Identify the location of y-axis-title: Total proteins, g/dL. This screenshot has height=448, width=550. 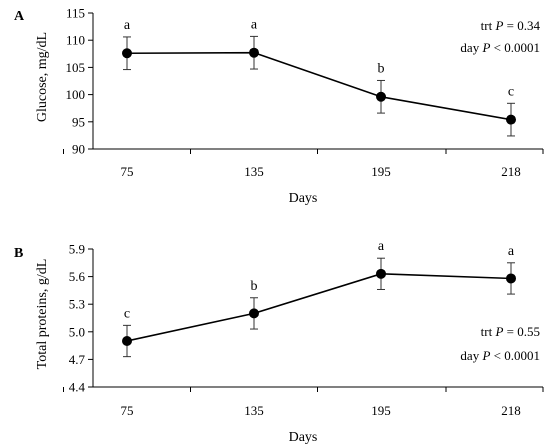
(42, 314).